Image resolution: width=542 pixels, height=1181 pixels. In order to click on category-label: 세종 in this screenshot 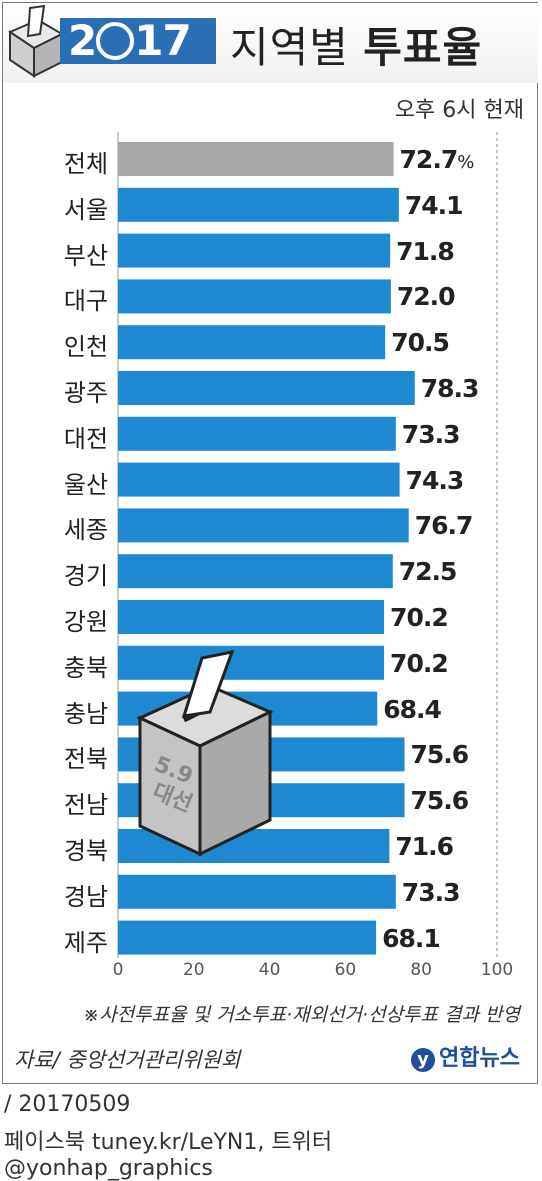, I will do `click(86, 530)`.